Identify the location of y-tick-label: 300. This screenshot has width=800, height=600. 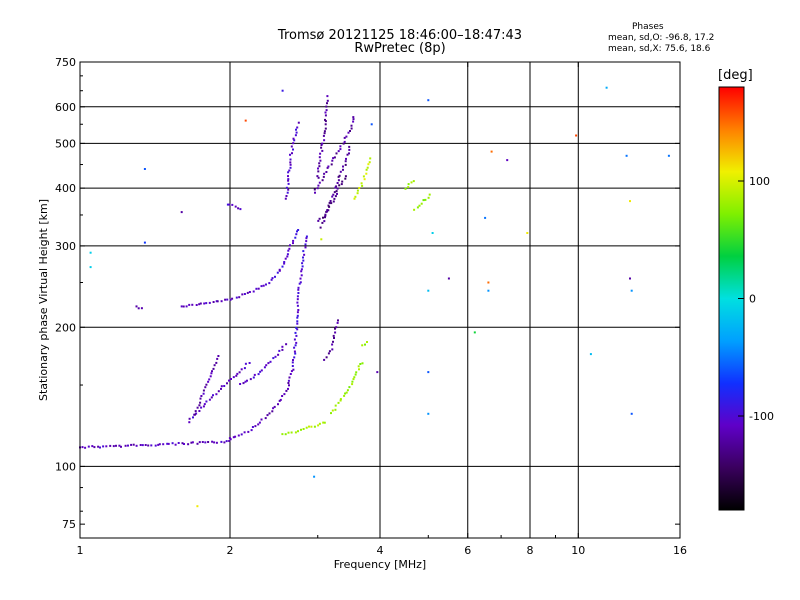
(65, 246).